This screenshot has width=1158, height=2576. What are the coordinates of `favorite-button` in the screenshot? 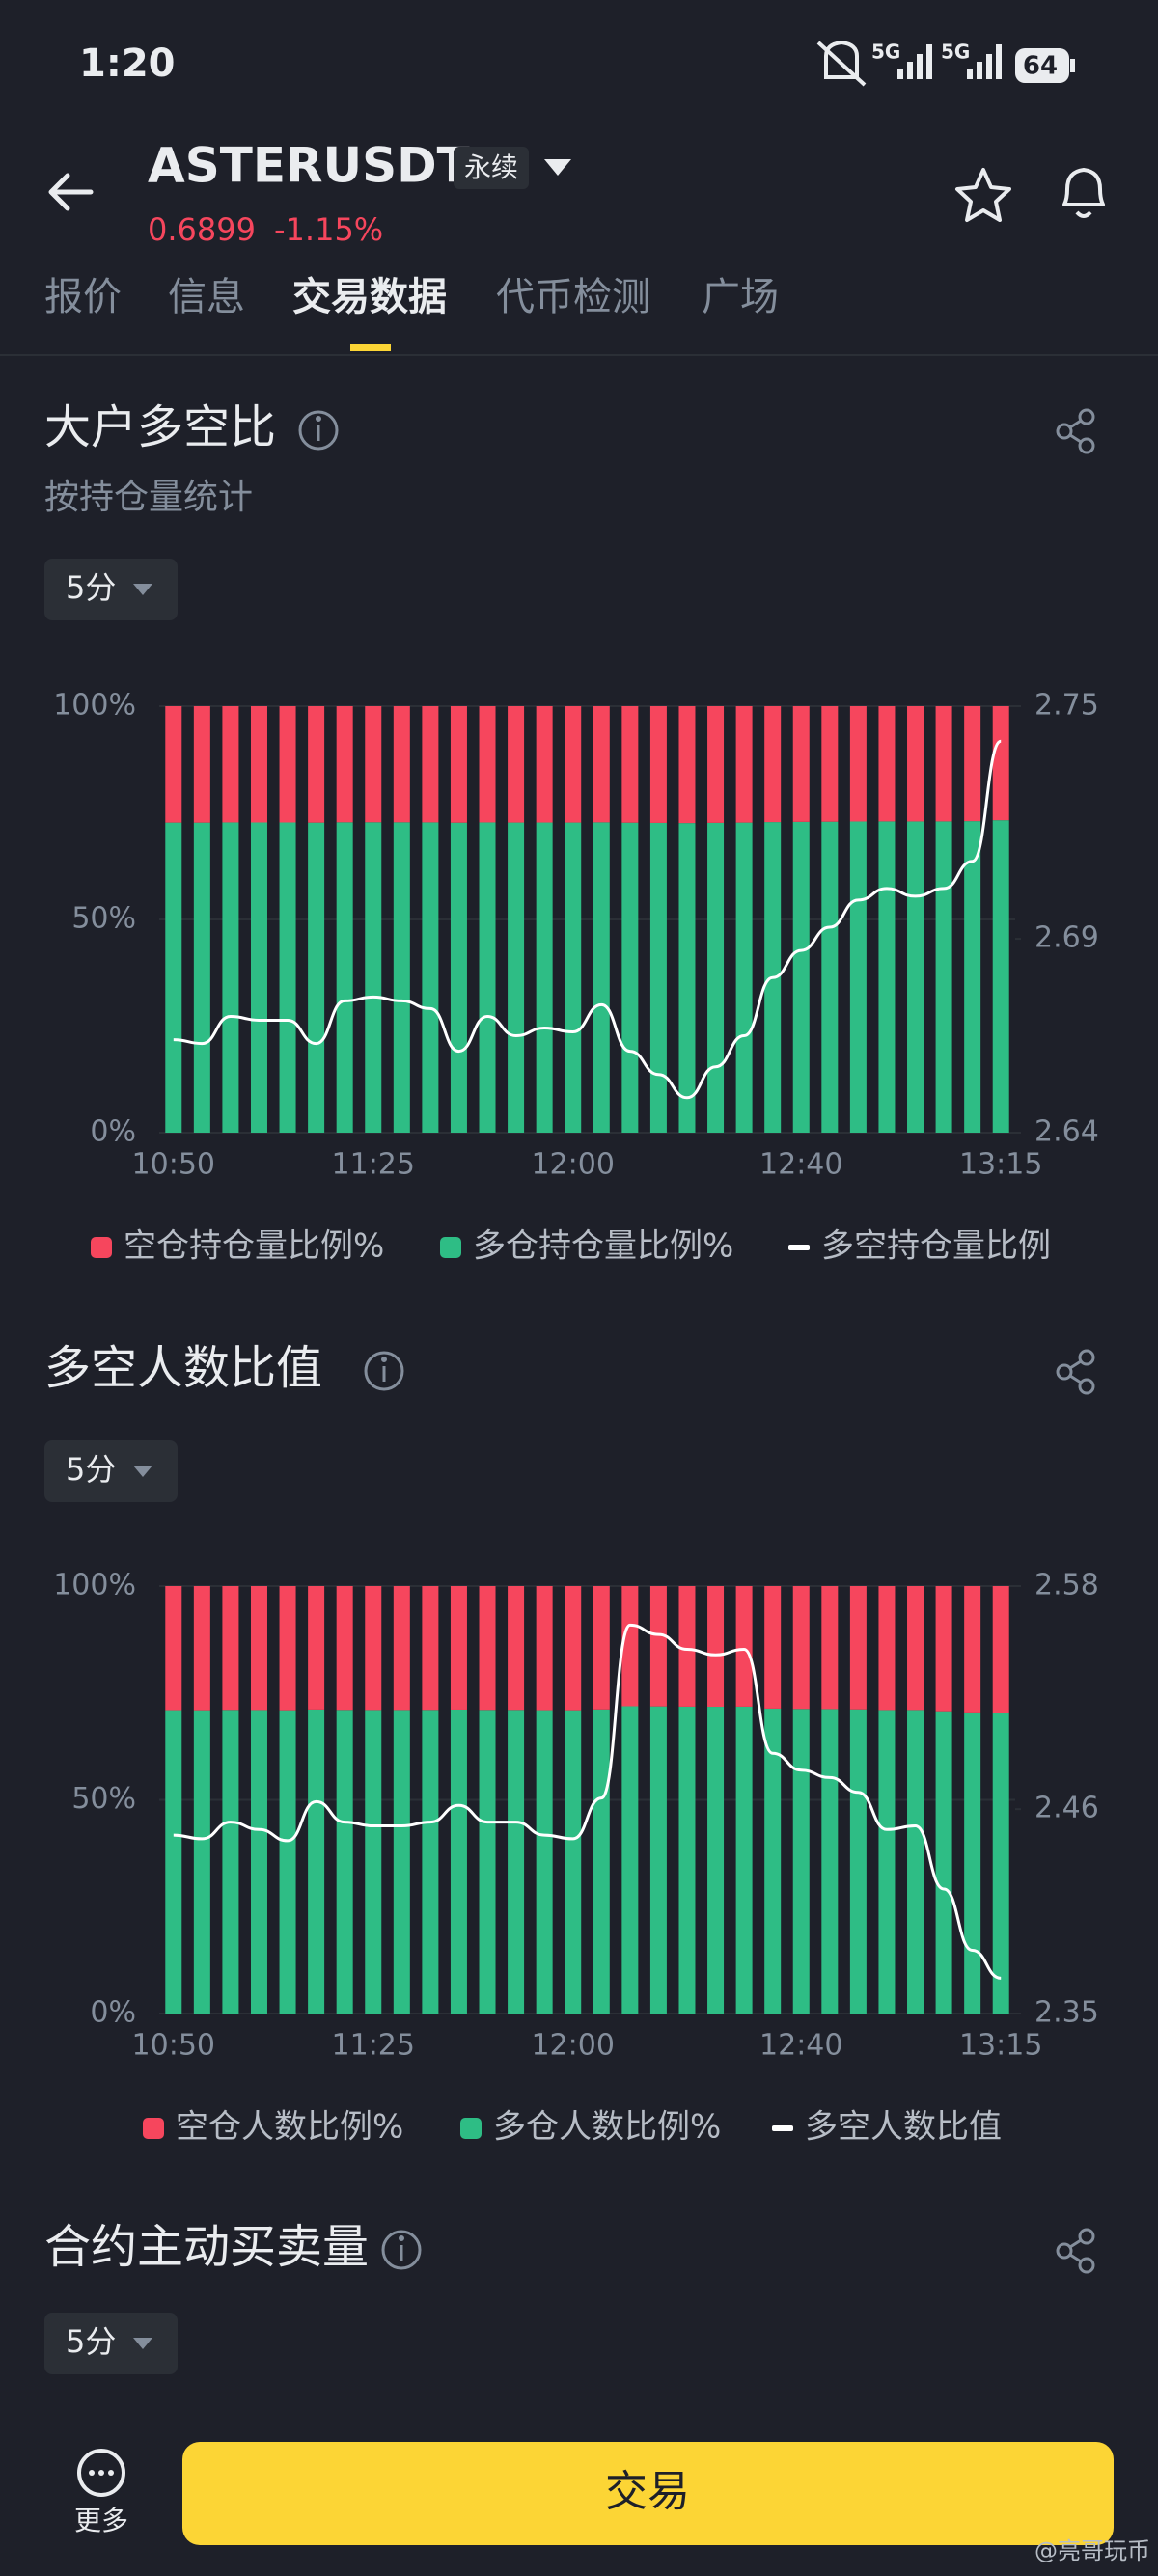 It's located at (983, 195).